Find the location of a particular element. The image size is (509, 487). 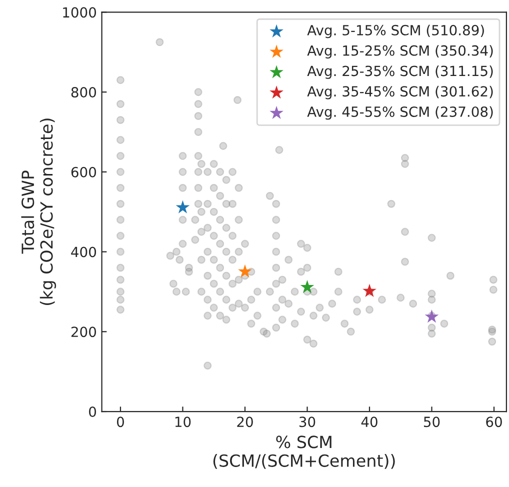

x-axis-title: % SCM (SCM/(SCM+Cement)) is located at coordinates (304, 452).